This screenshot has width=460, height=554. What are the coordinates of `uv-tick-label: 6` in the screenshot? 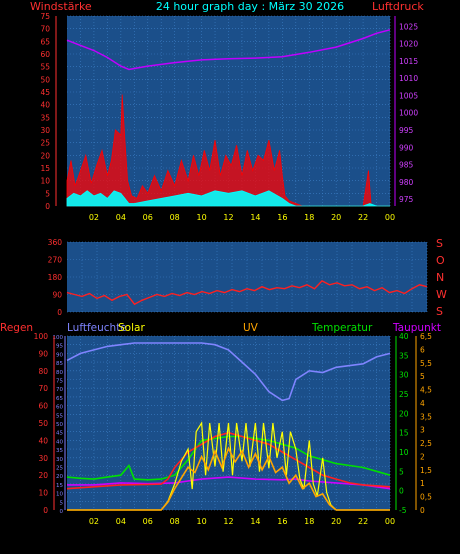 It's located at (422, 349).